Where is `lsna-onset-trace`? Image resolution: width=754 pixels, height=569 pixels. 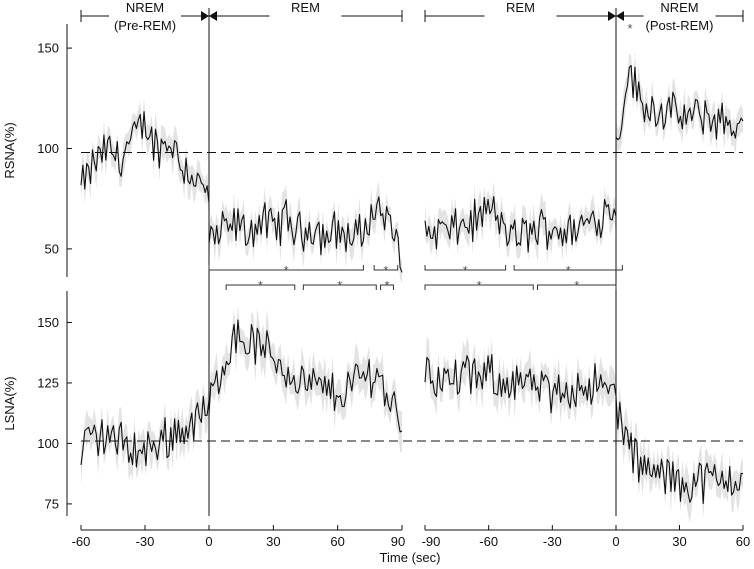 lsna-onset-trace is located at coordinates (305, 376).